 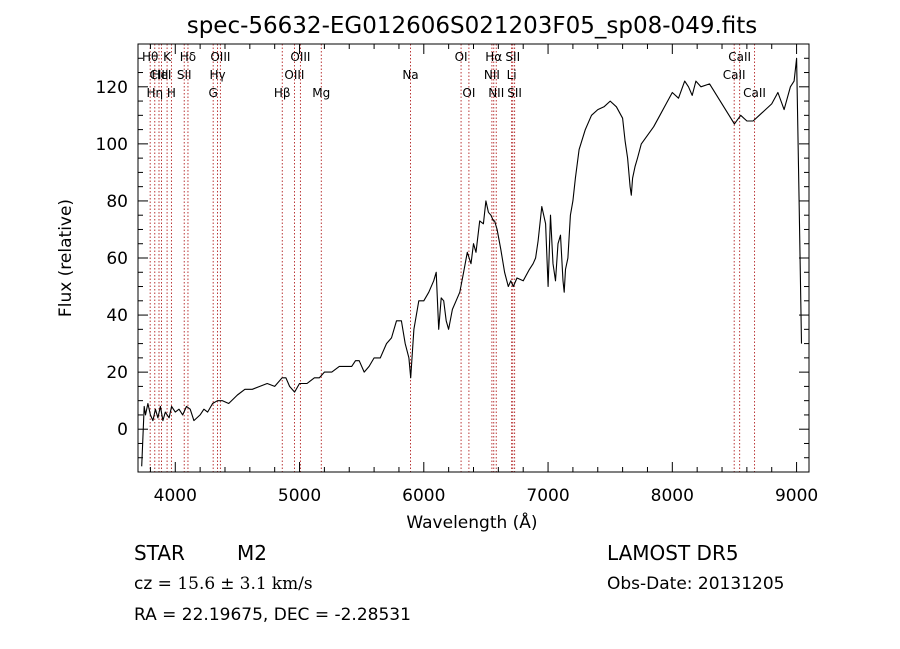 I want to click on x-tick-labels: 4000 5000 6000 7000 8000 9000, so click(x=486, y=496).